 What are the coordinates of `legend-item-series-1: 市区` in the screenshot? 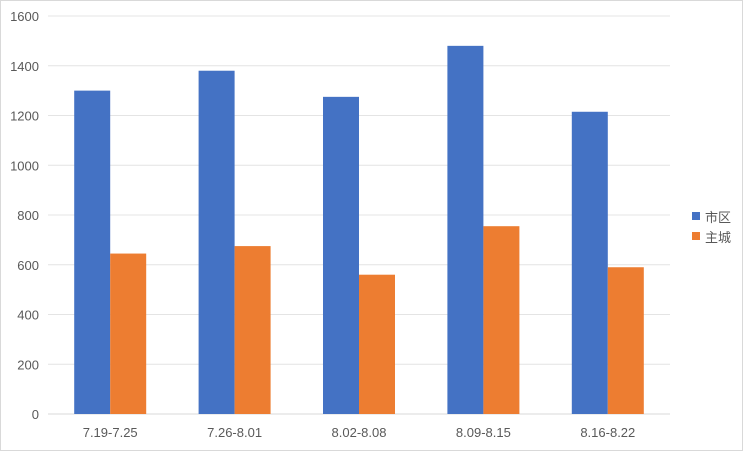 It's located at (711, 216).